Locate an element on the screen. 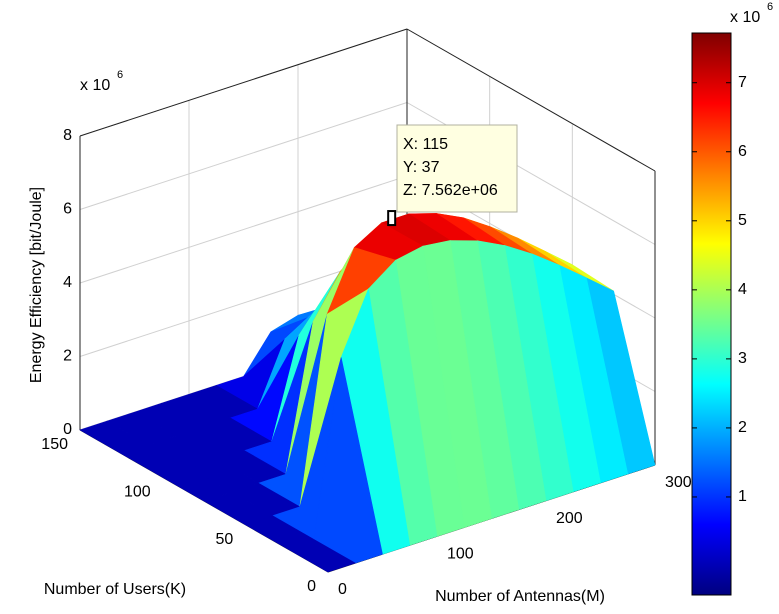  colorbar-tick-label: 7 is located at coordinates (742, 82).